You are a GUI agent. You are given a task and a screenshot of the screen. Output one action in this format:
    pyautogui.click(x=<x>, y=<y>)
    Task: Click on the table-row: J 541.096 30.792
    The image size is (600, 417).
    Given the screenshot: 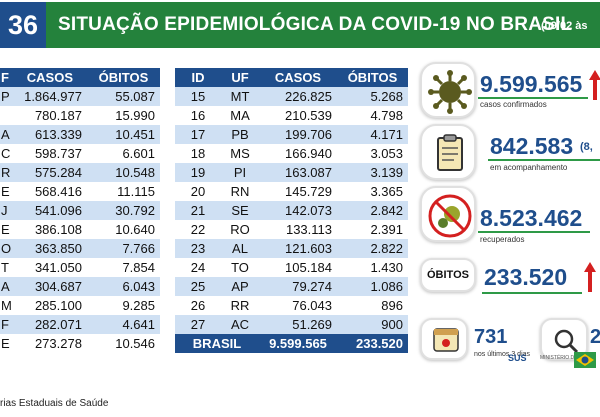 What is the action you would take?
    pyautogui.click(x=80, y=210)
    